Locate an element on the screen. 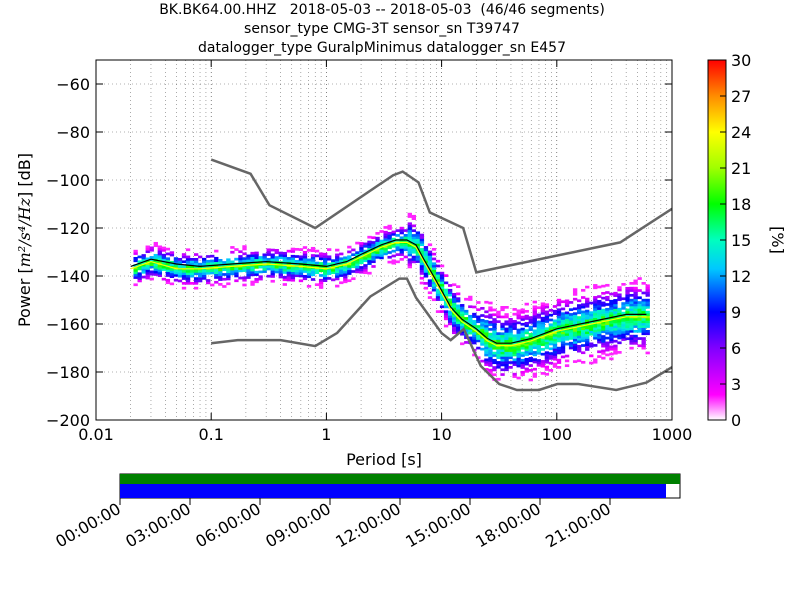  y-axis-label-units: m²/s⁴/Hz is located at coordinates (24, 232).